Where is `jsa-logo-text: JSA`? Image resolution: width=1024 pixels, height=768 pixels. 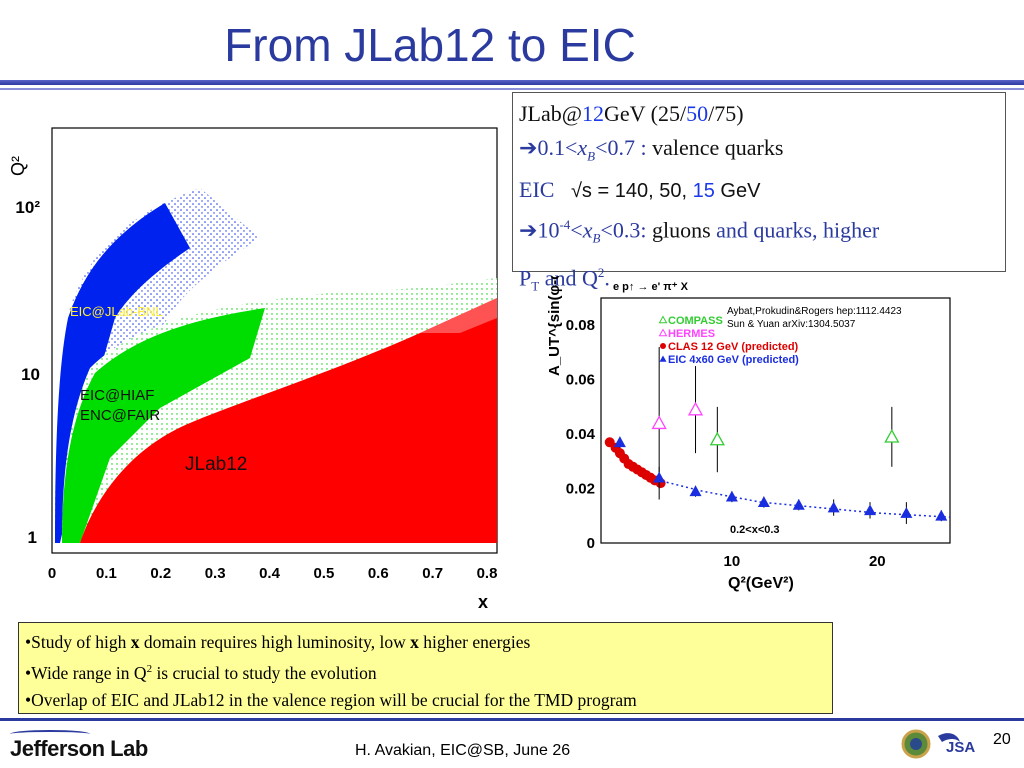 jsa-logo-text: JSA is located at coordinates (960, 747).